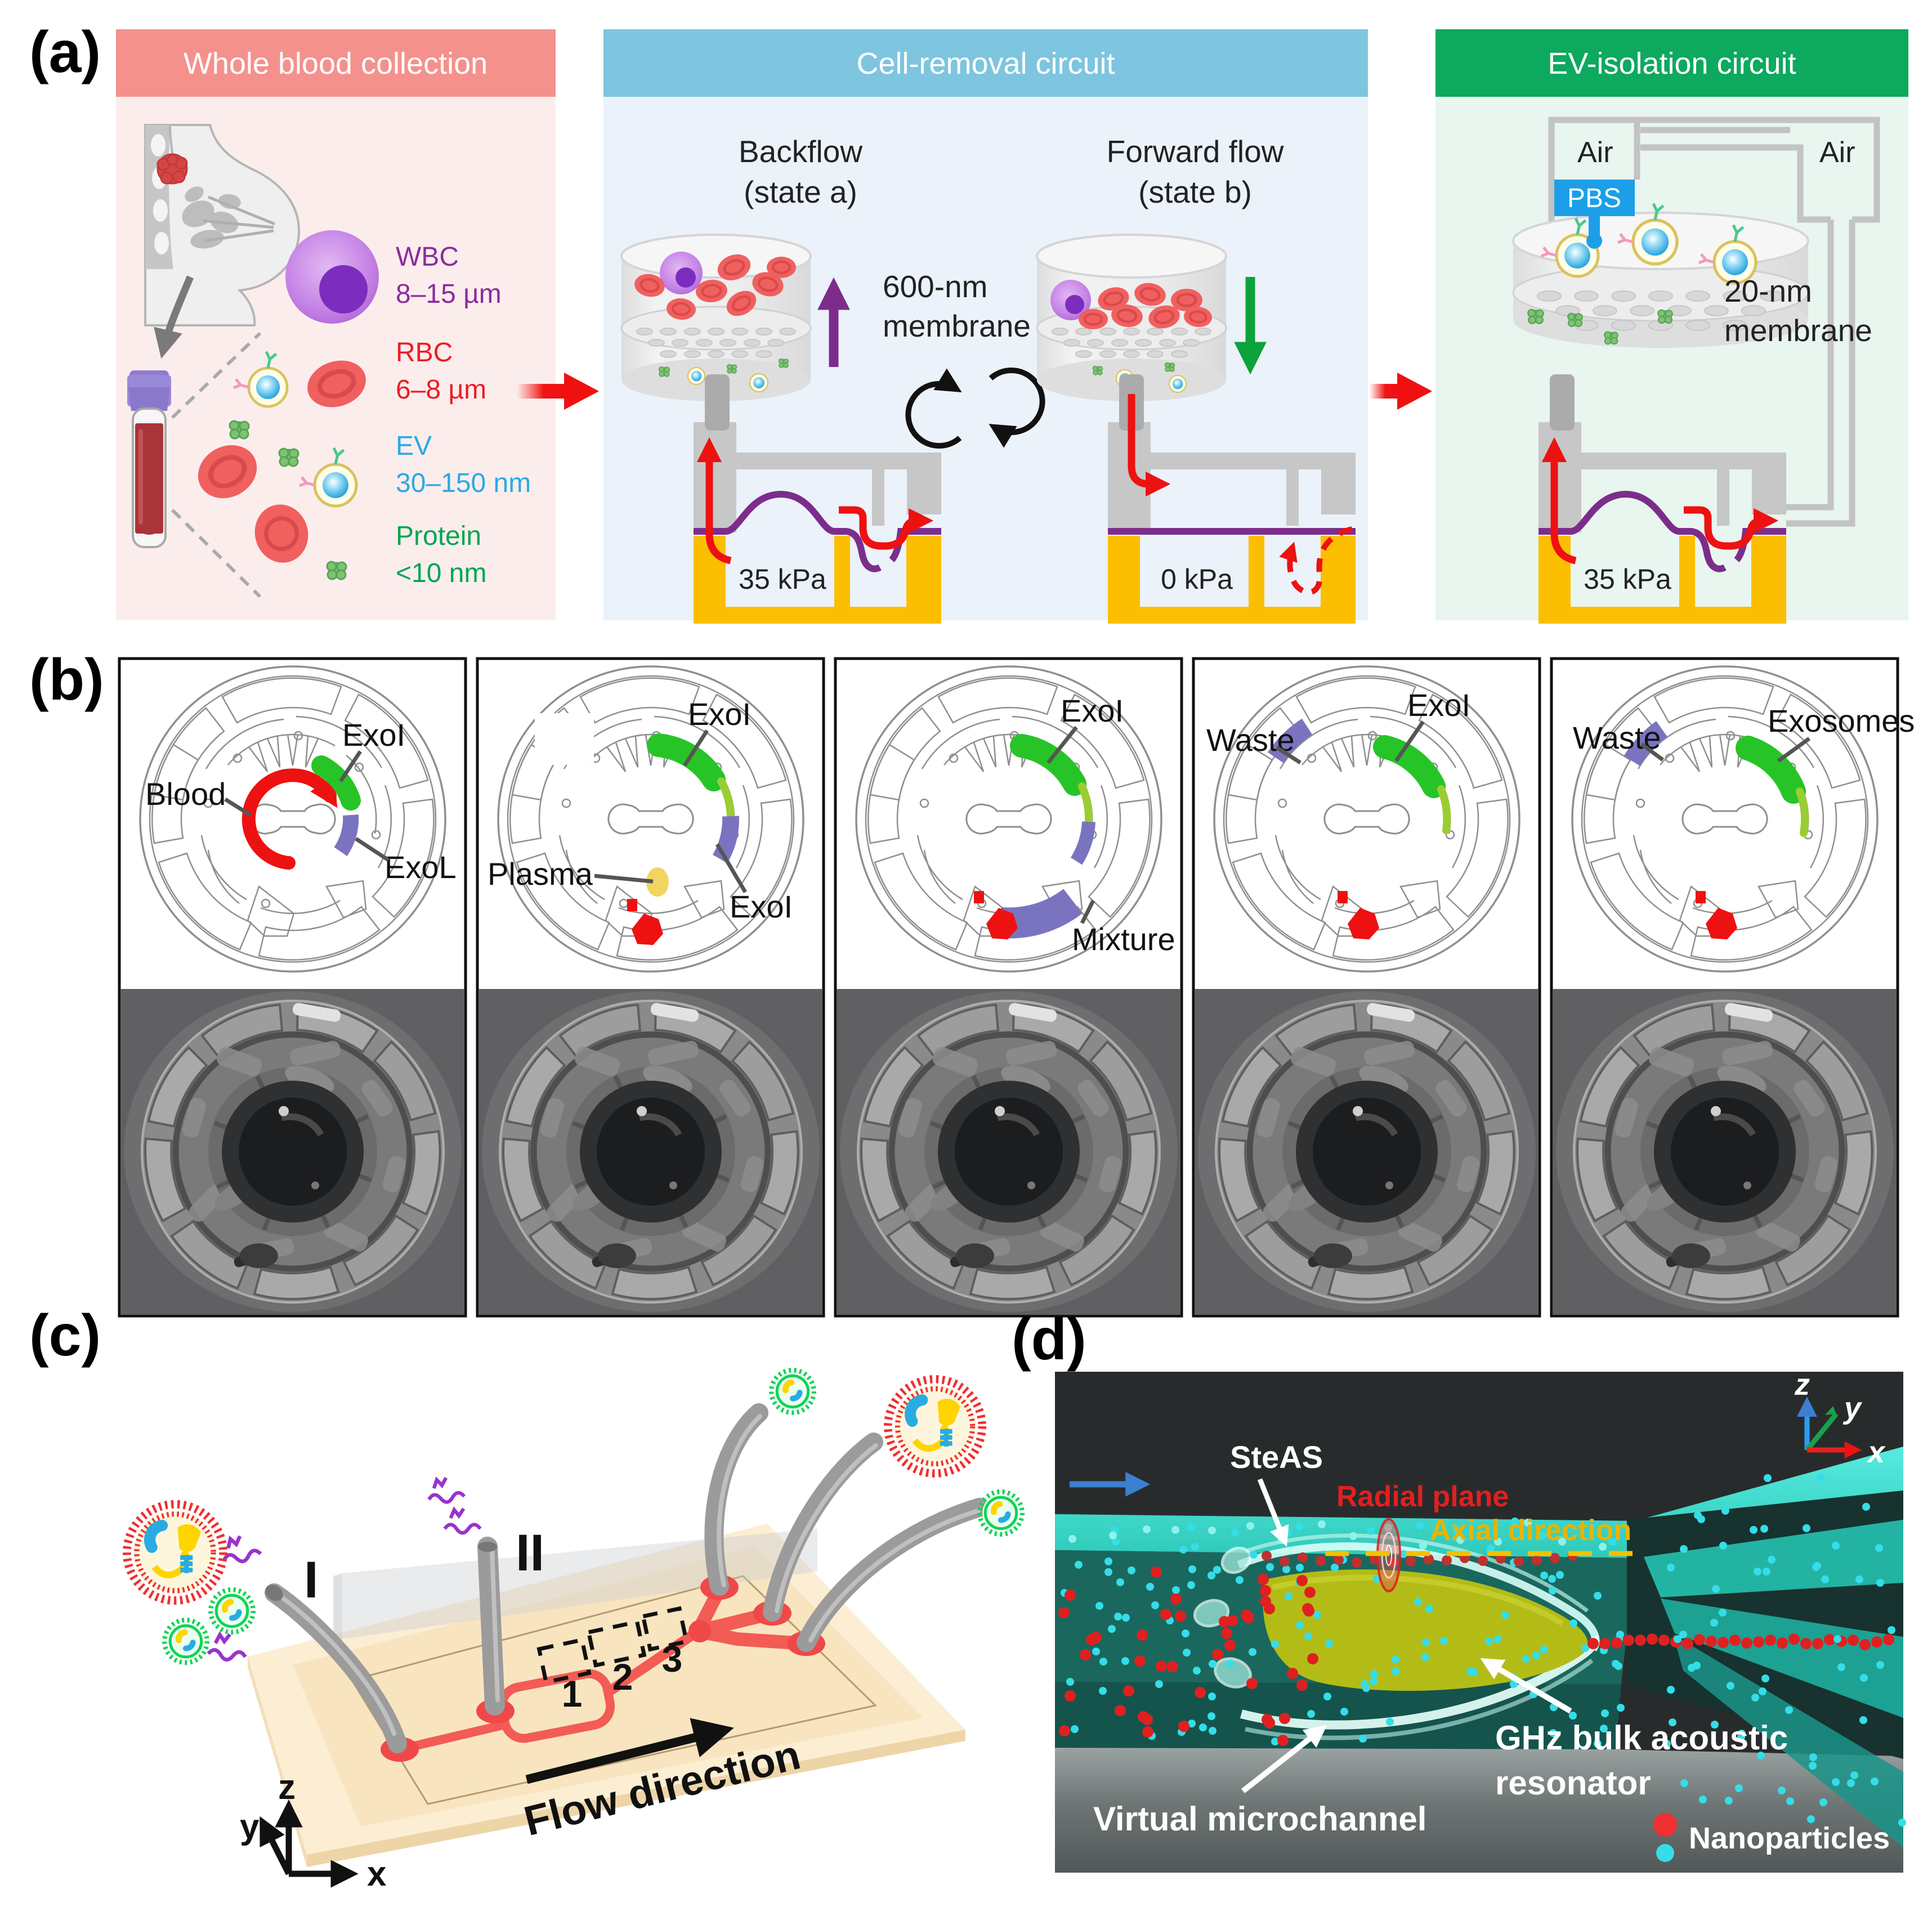  I want to click on svg-text: (d), so click(1049, 1339).